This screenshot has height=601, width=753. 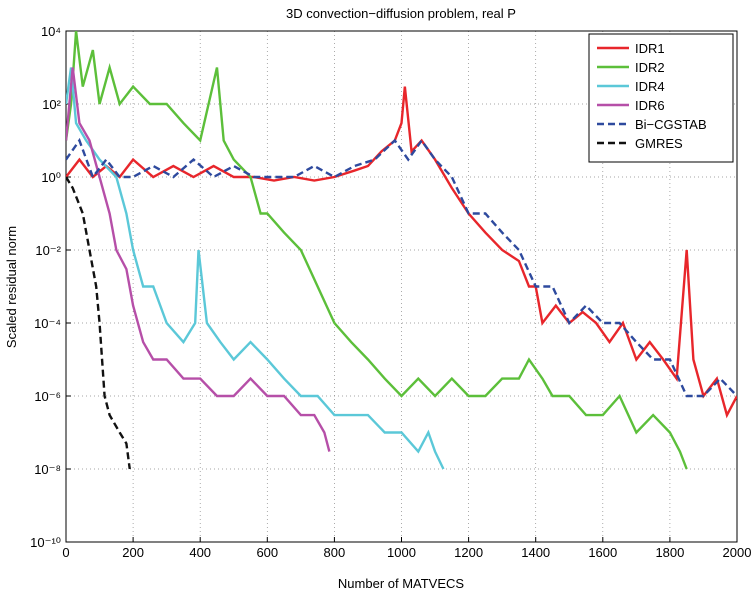 What do you see at coordinates (47, 469) in the screenshot?
I see `y-tick-label: 10⁻⁸` at bounding box center [47, 469].